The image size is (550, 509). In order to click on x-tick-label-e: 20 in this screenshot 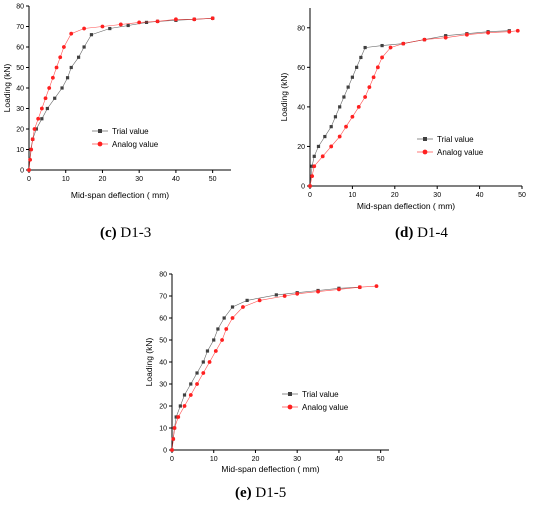, I will do `click(256, 459)`.